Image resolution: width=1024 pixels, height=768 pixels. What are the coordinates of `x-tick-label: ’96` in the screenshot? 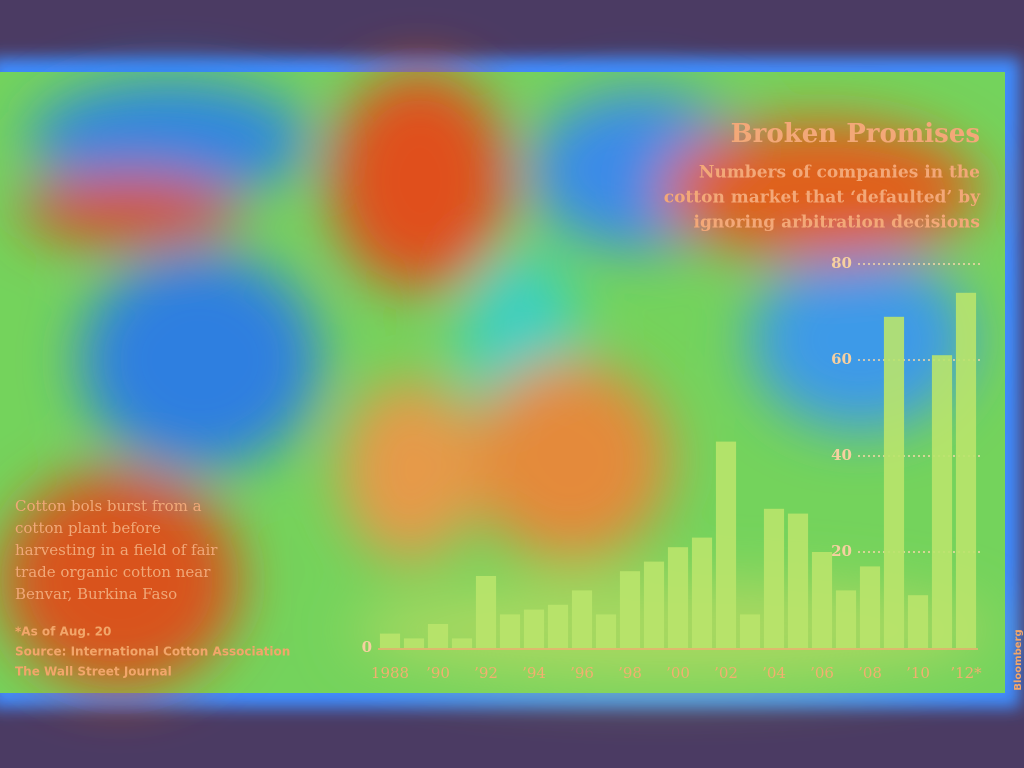 It's located at (582, 673).